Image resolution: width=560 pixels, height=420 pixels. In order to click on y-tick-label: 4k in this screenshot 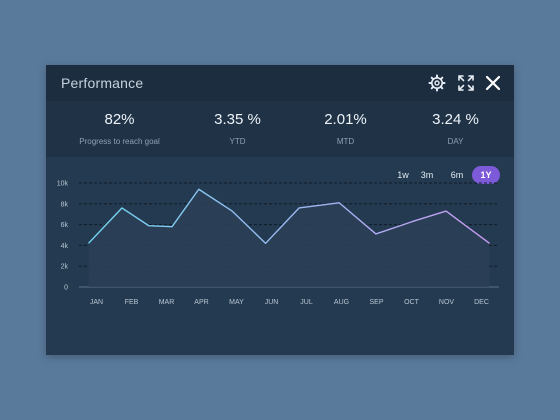, I will do `click(65, 246)`.